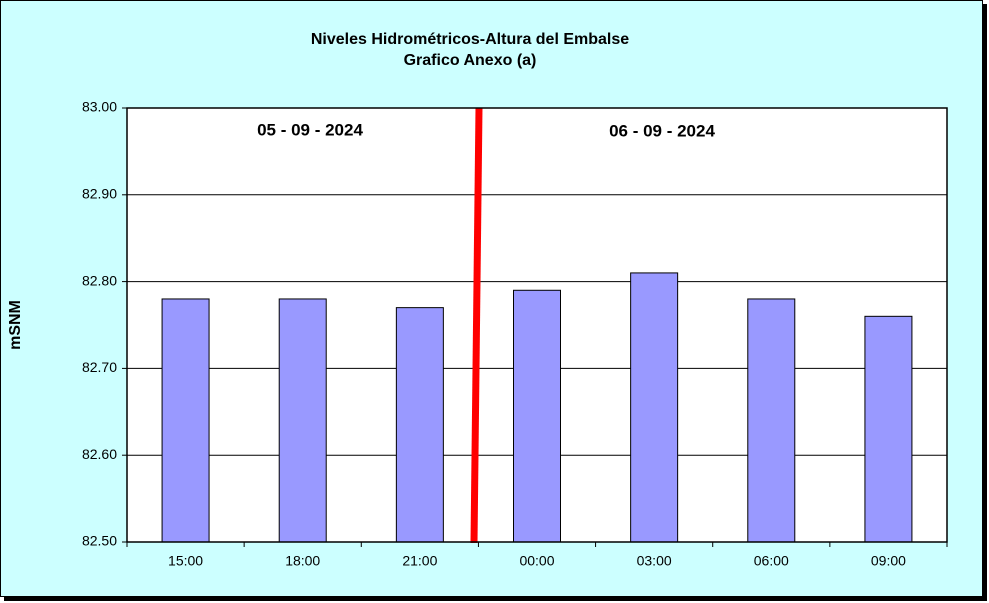 Image resolution: width=989 pixels, height=603 pixels. What do you see at coordinates (99, 280) in the screenshot?
I see `y-tick-label: 82.80` at bounding box center [99, 280].